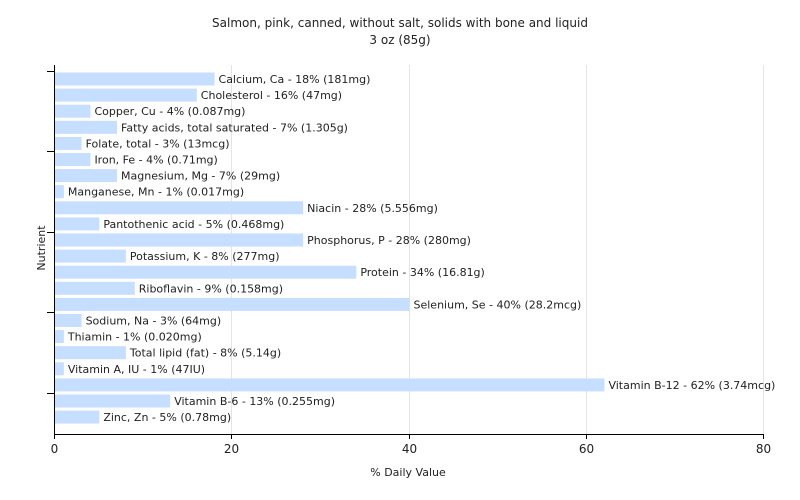 The image size is (800, 500). I want to click on chart-subtitle: 3 oz (85g), so click(399, 40).